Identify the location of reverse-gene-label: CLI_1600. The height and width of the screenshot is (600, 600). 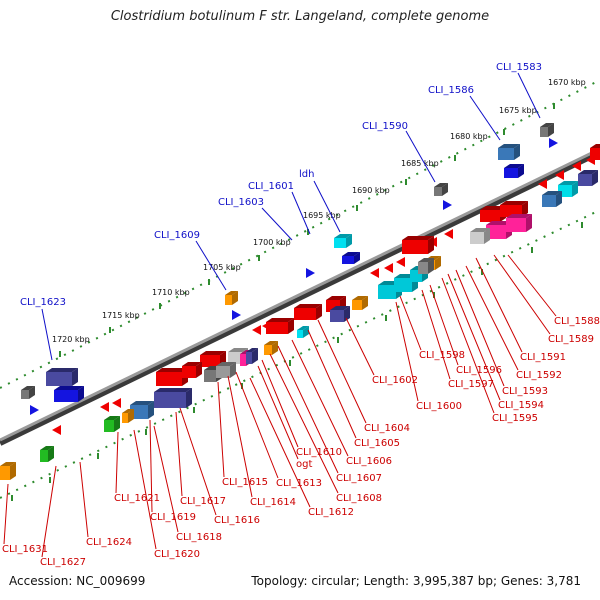
(439, 406).